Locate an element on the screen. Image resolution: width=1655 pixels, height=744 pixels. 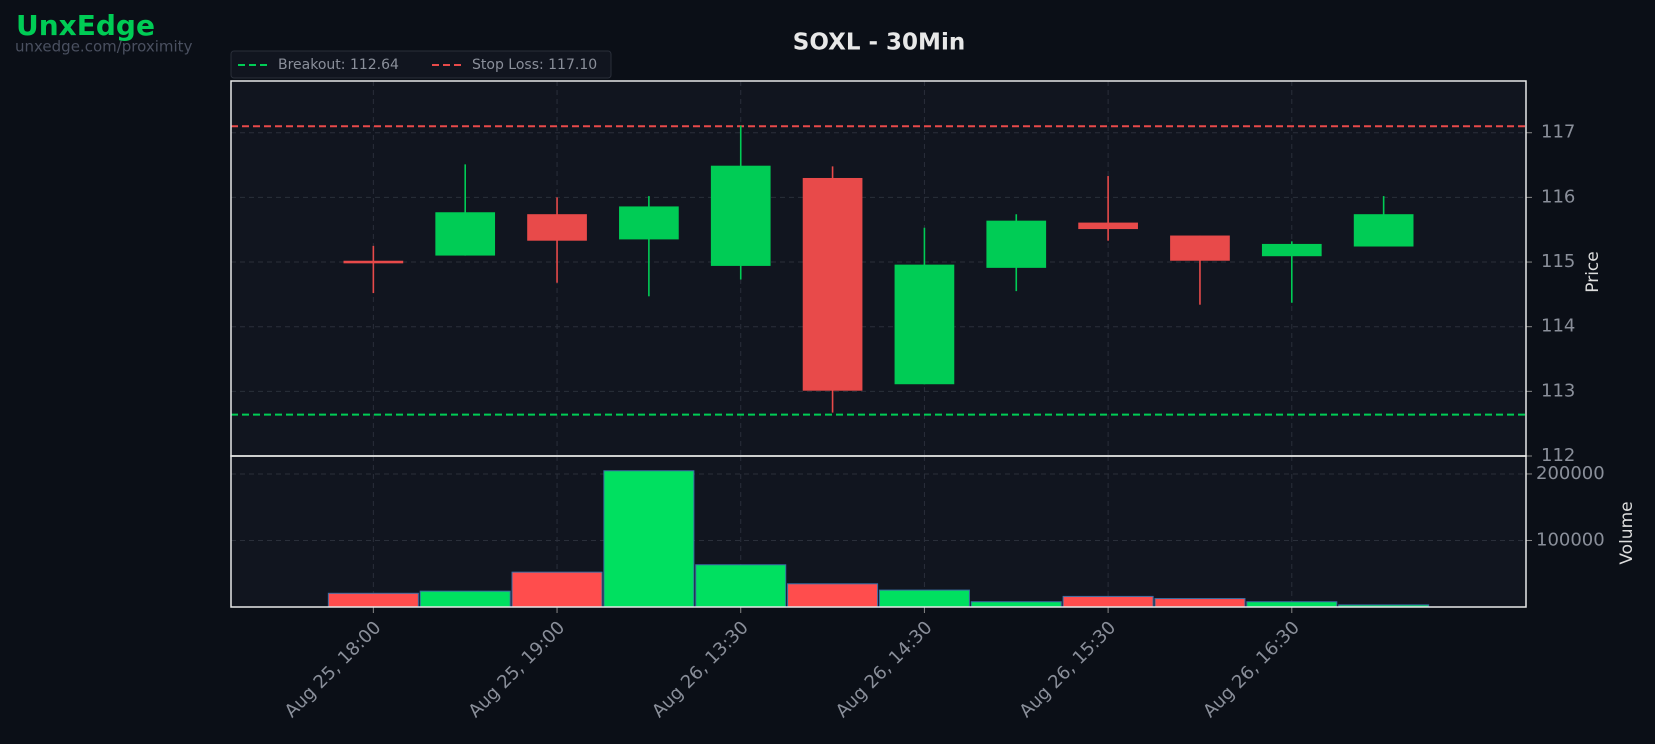
y-tick-label: 114 is located at coordinates (1558, 326).